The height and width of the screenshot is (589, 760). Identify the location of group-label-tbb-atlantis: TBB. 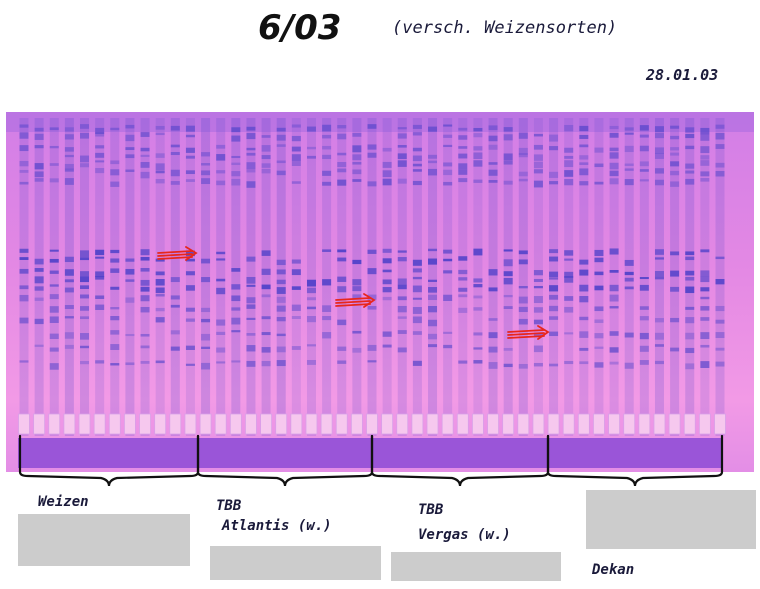
(229, 506).